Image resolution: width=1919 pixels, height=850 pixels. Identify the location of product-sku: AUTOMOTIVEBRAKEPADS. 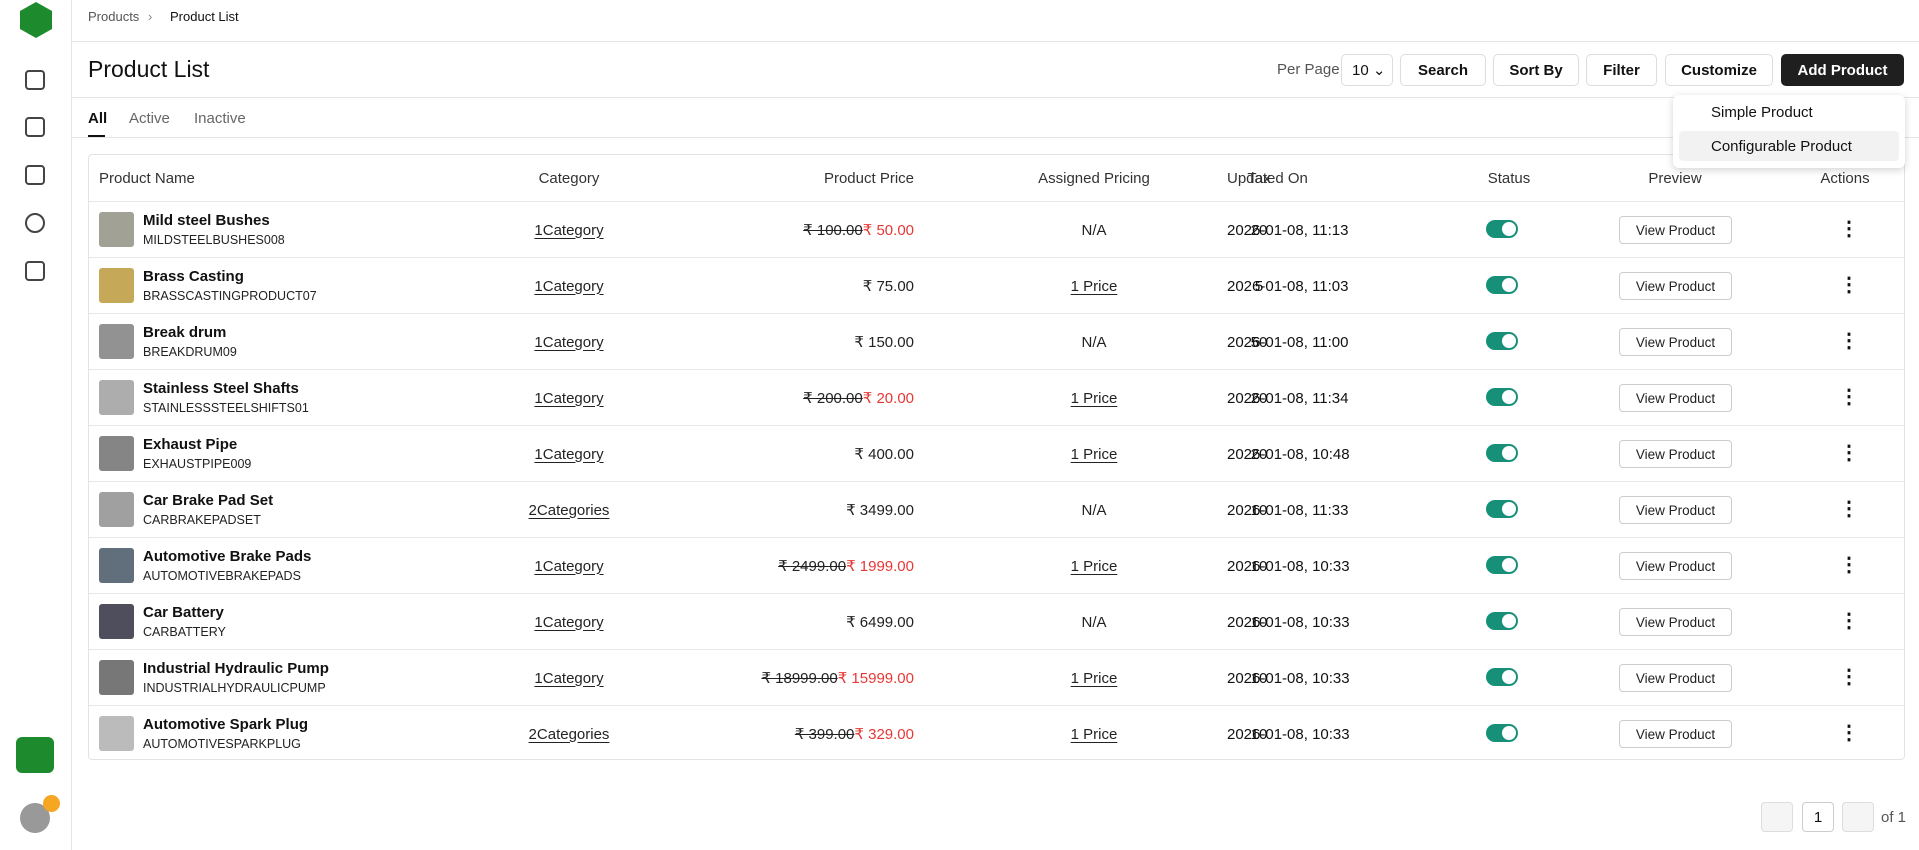
(222, 576).